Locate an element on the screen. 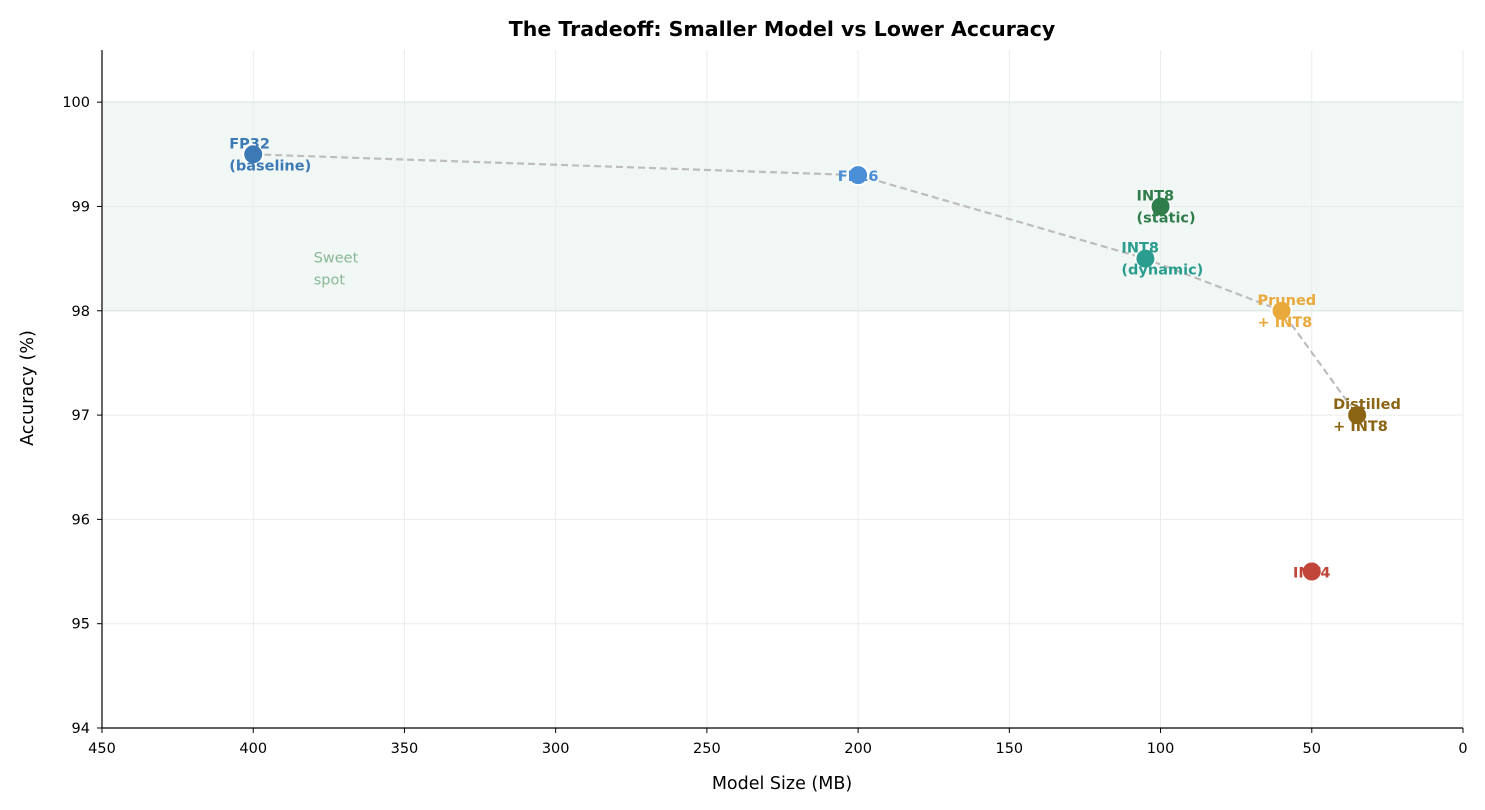 This screenshot has height=810, width=1485. y-axis-ticks: 94 95 96 97 98 99 100 is located at coordinates (82, 416).